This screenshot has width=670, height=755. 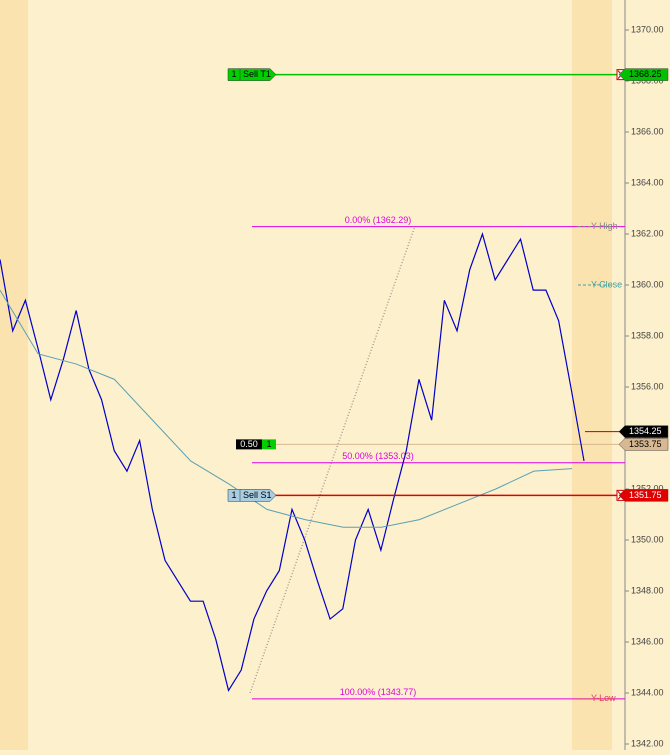 I want to click on reference-label: Y-Low, so click(x=603, y=698).